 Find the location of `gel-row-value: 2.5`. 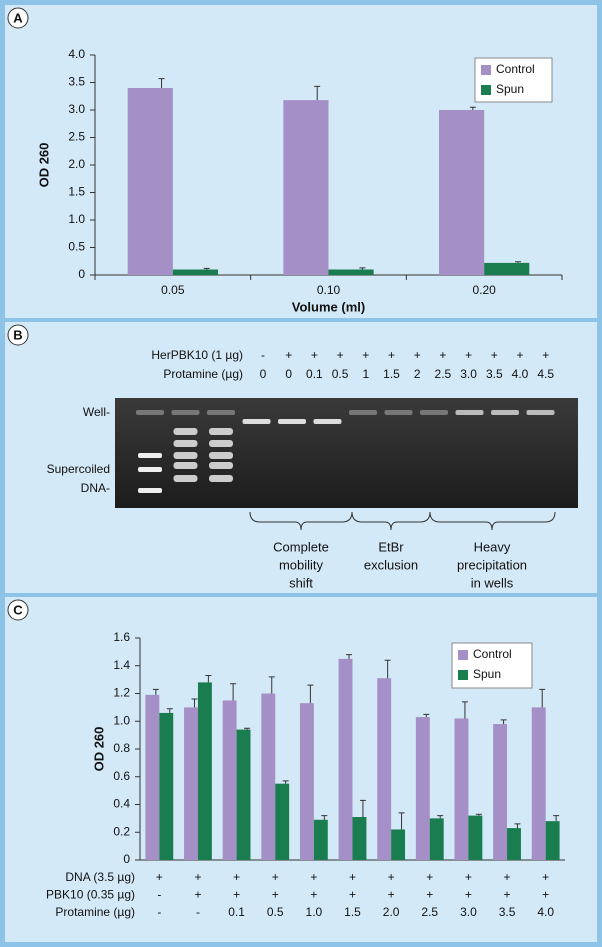

gel-row-value: 2.5 is located at coordinates (443, 374).